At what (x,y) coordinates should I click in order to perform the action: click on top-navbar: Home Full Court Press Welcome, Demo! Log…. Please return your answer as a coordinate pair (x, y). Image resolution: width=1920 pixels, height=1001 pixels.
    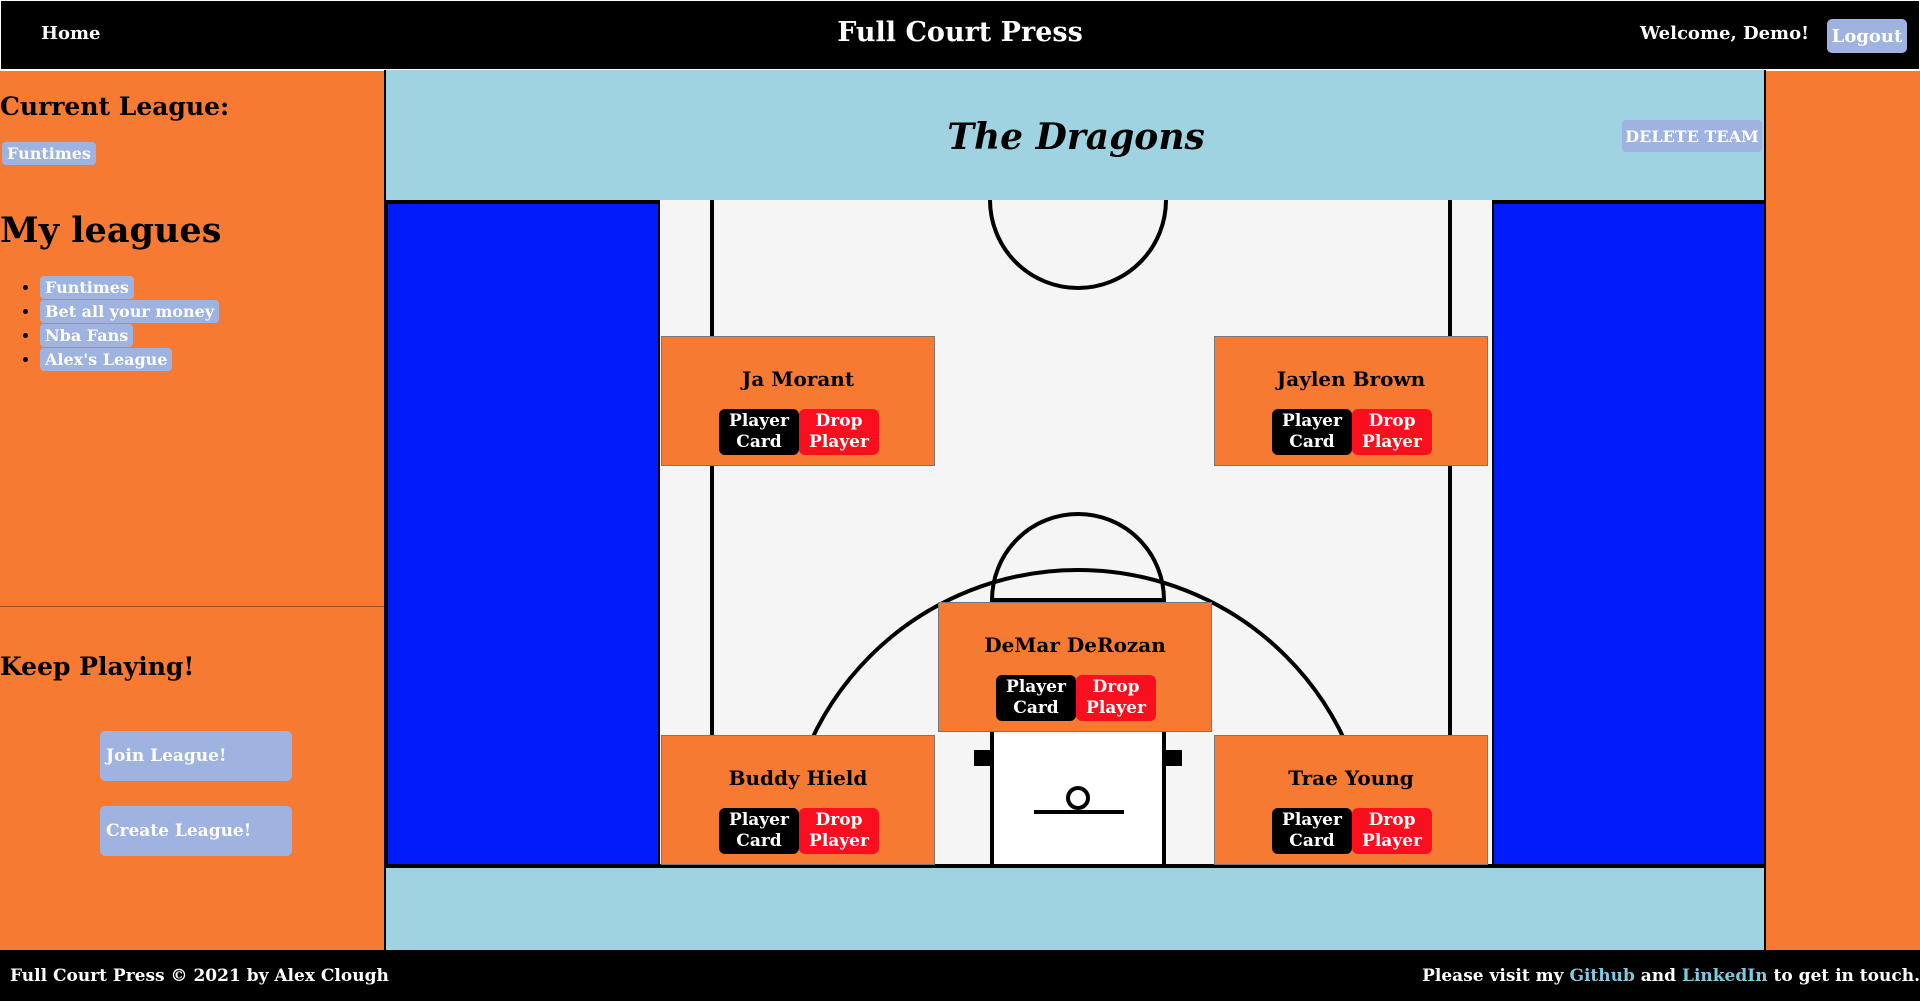
    Looking at the image, I should click on (960, 35).